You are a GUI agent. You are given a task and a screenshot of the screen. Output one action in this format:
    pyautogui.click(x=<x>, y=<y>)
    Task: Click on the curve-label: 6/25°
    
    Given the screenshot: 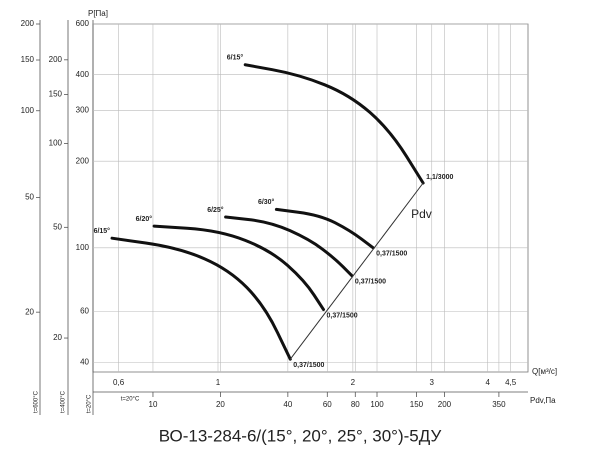 What is the action you would take?
    pyautogui.click(x=215, y=210)
    